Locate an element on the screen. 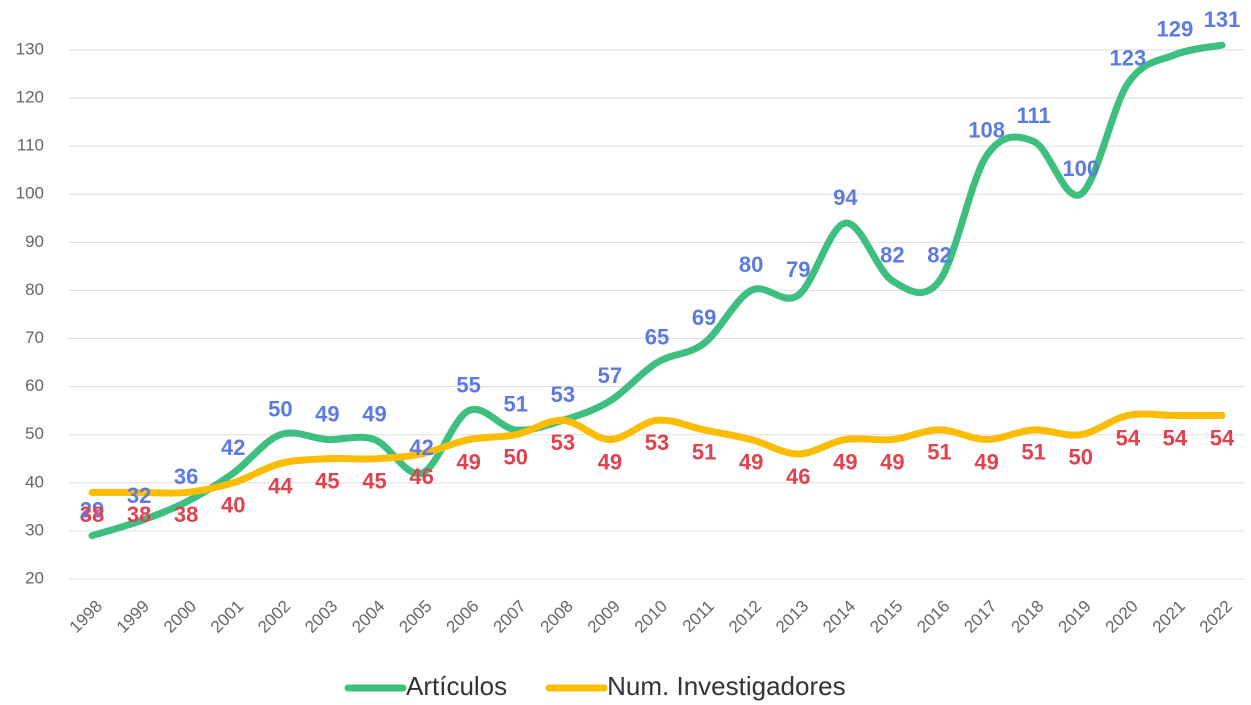  series-line is located at coordinates (657, 453).